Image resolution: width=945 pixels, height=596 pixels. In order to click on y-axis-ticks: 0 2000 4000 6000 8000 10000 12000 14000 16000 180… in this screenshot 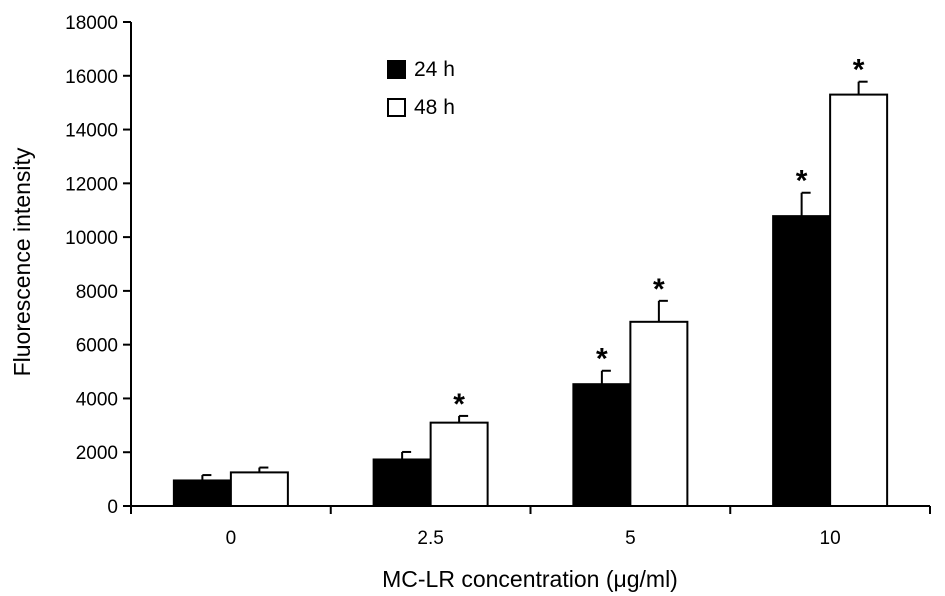, I will do `click(98, 265)`.